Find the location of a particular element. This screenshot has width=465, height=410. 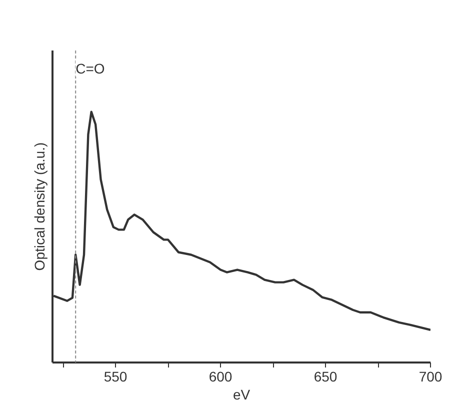

ref-line-label: C=O is located at coordinates (90, 68).